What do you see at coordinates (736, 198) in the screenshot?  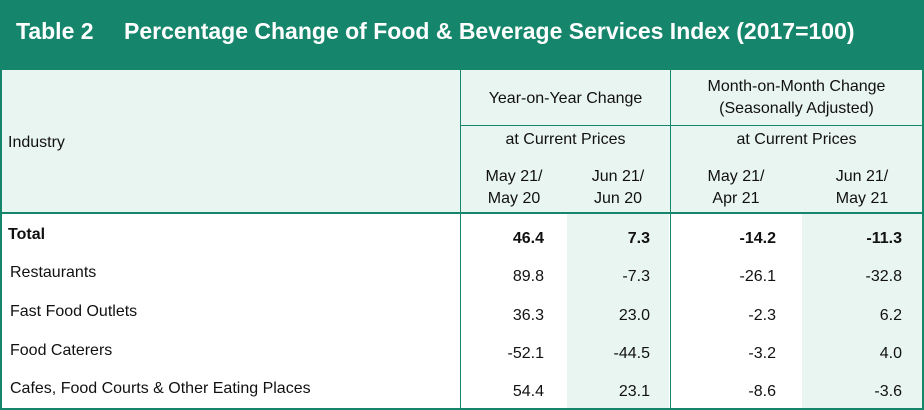 I see `header-col3-line2: Apr 21` at bounding box center [736, 198].